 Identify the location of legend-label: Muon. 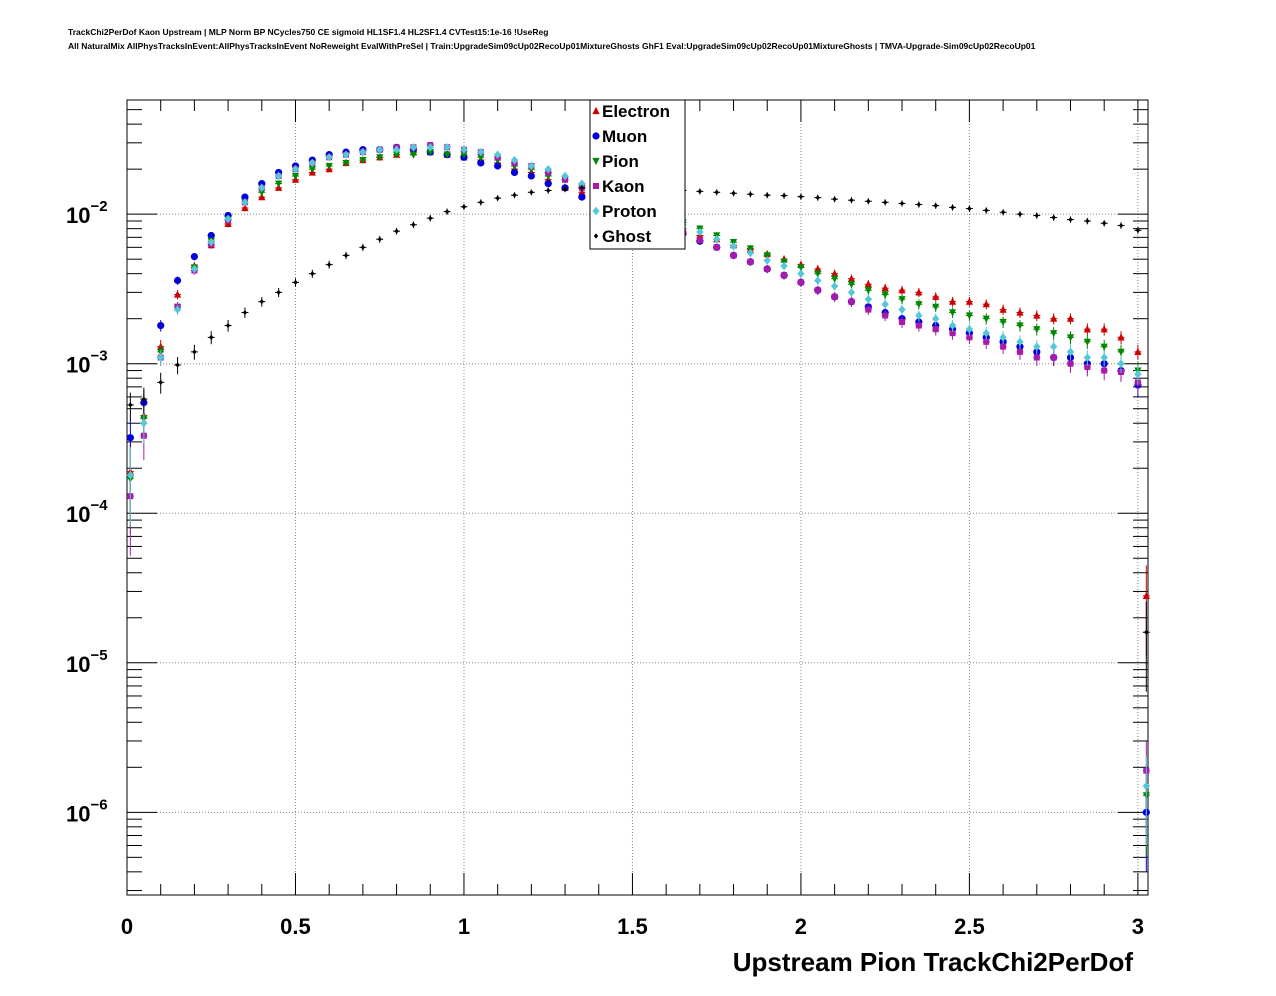
(624, 136).